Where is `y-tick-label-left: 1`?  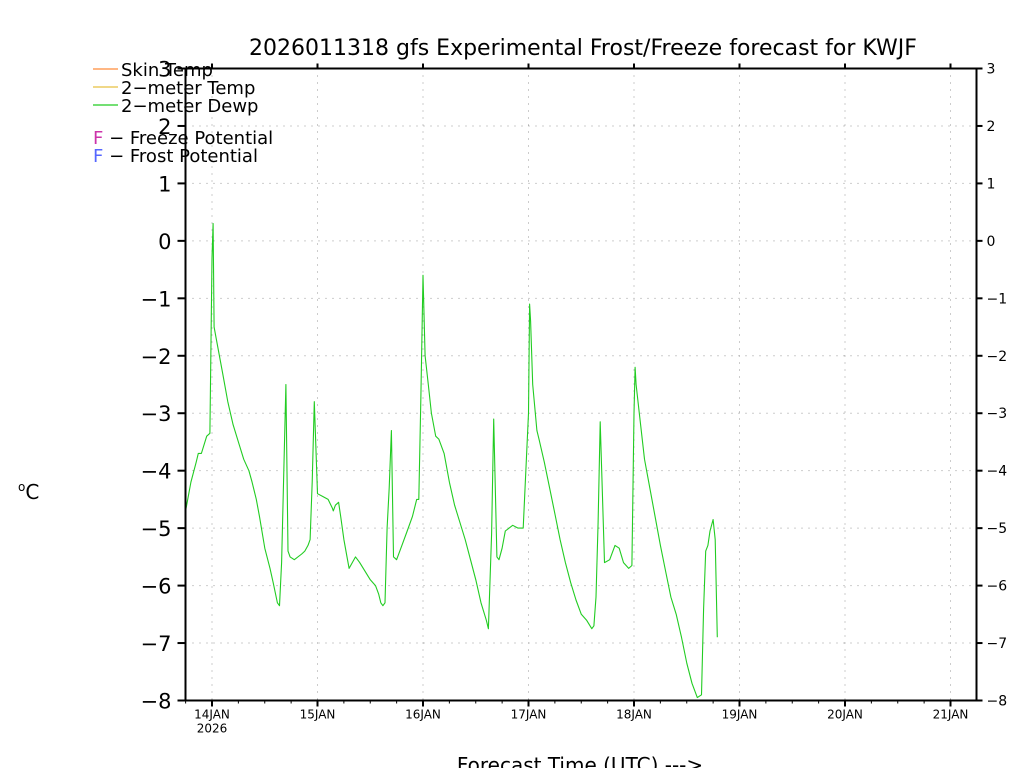 y-tick-label-left: 1 is located at coordinates (164, 184).